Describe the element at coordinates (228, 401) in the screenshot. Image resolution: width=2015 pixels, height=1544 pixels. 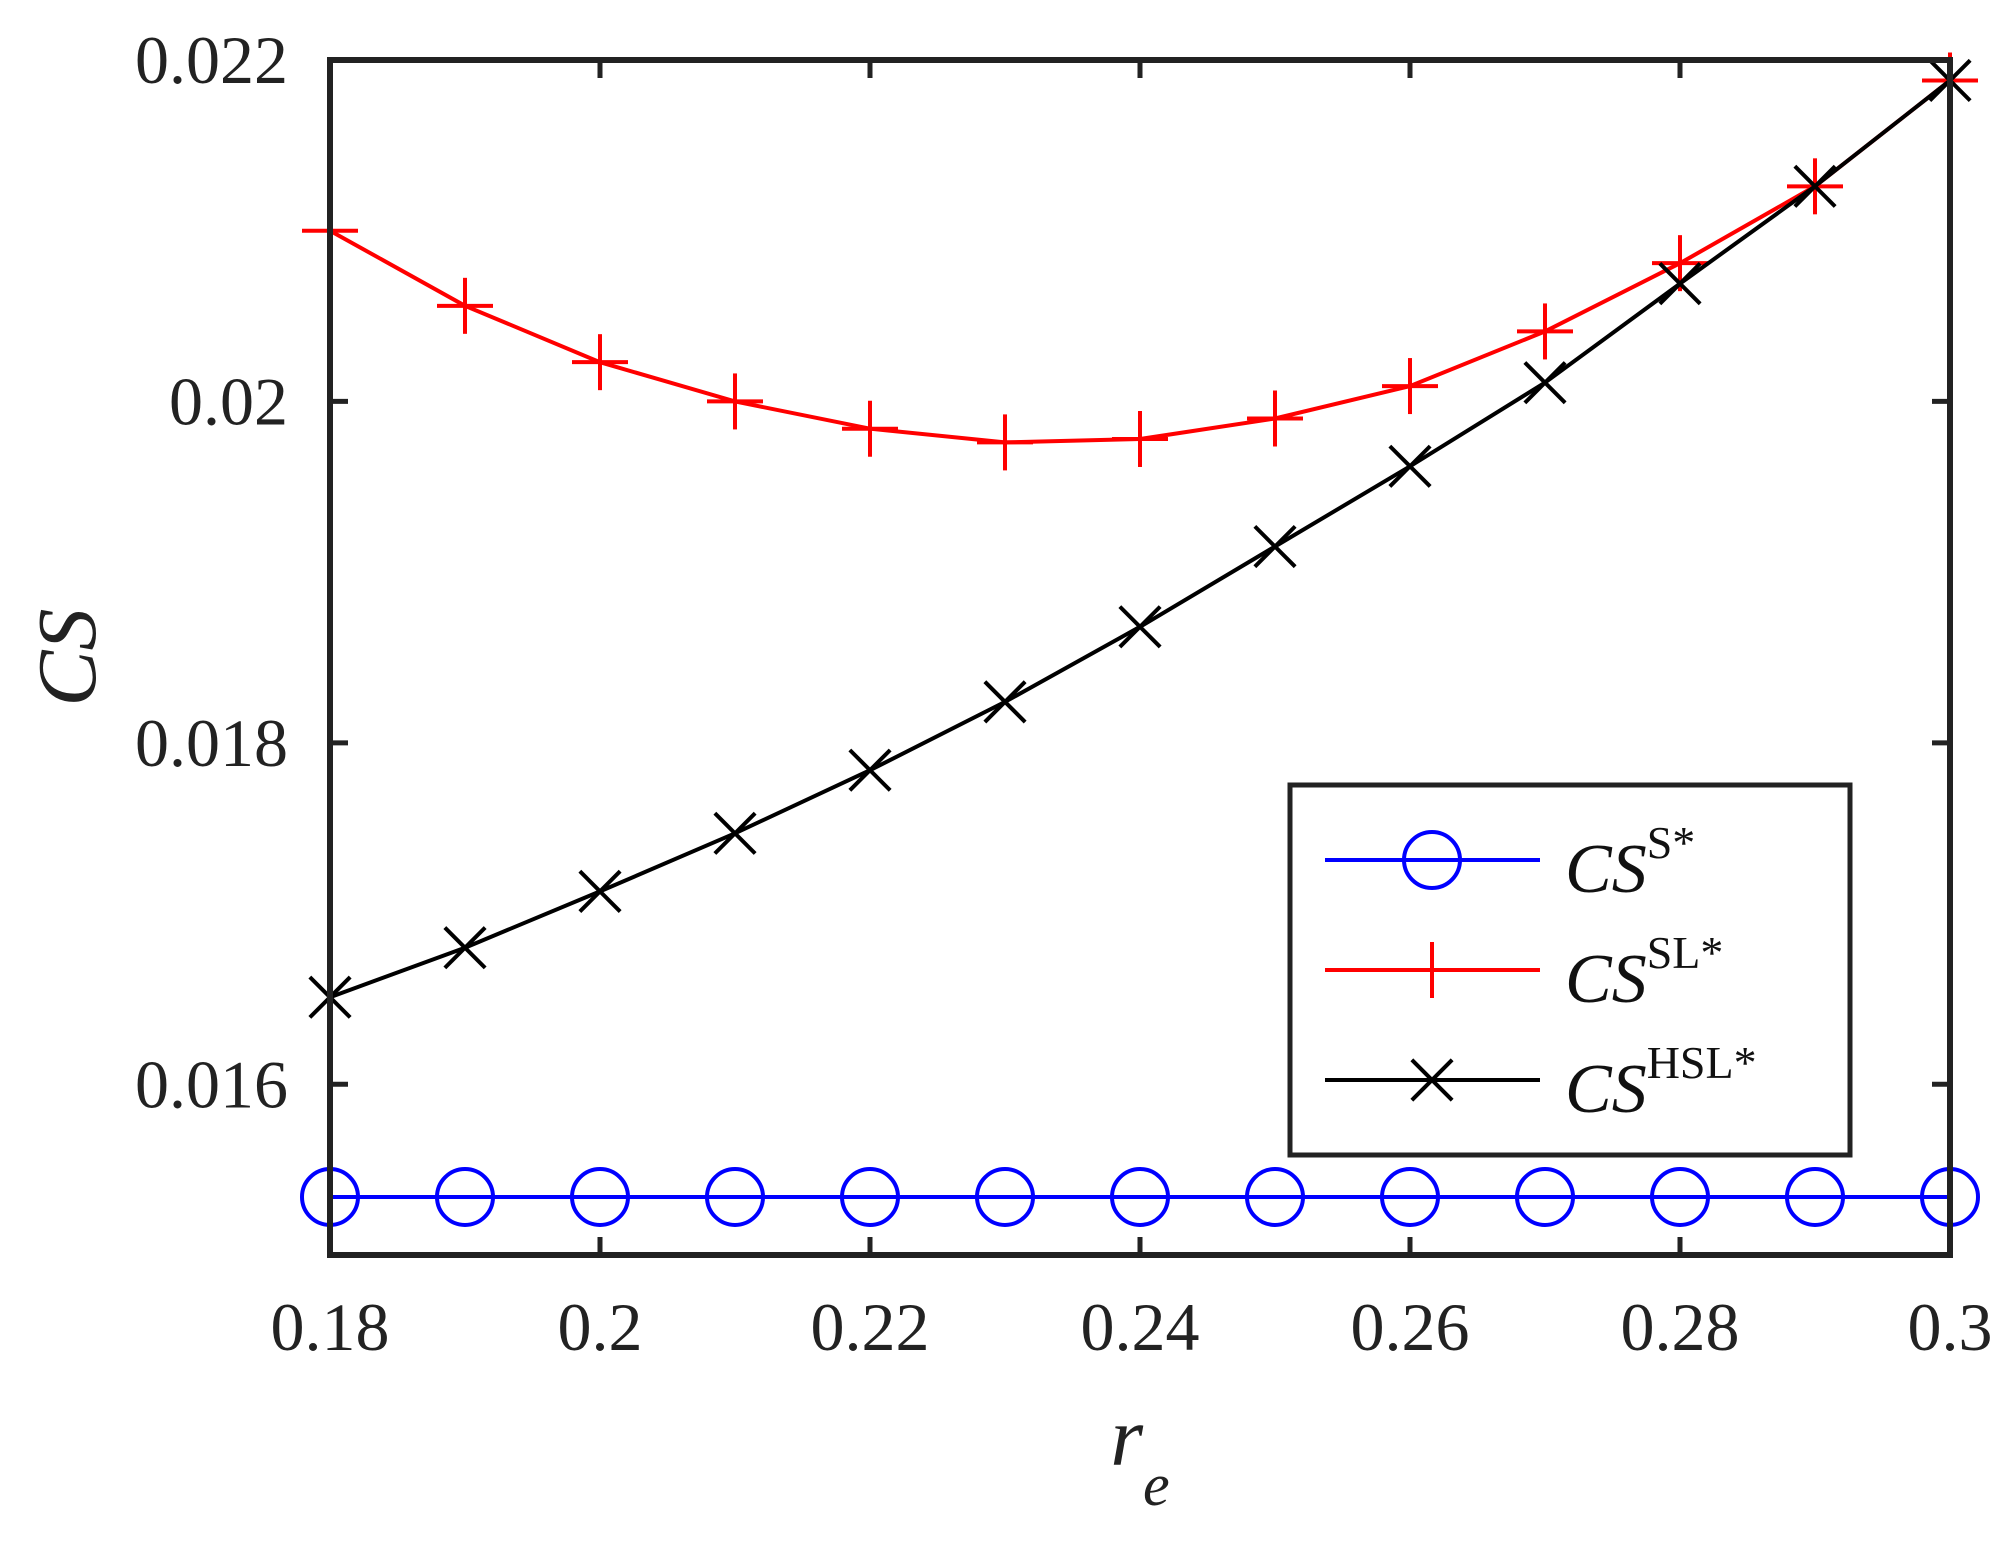
I see `y-tick-label: 0.02` at that location.